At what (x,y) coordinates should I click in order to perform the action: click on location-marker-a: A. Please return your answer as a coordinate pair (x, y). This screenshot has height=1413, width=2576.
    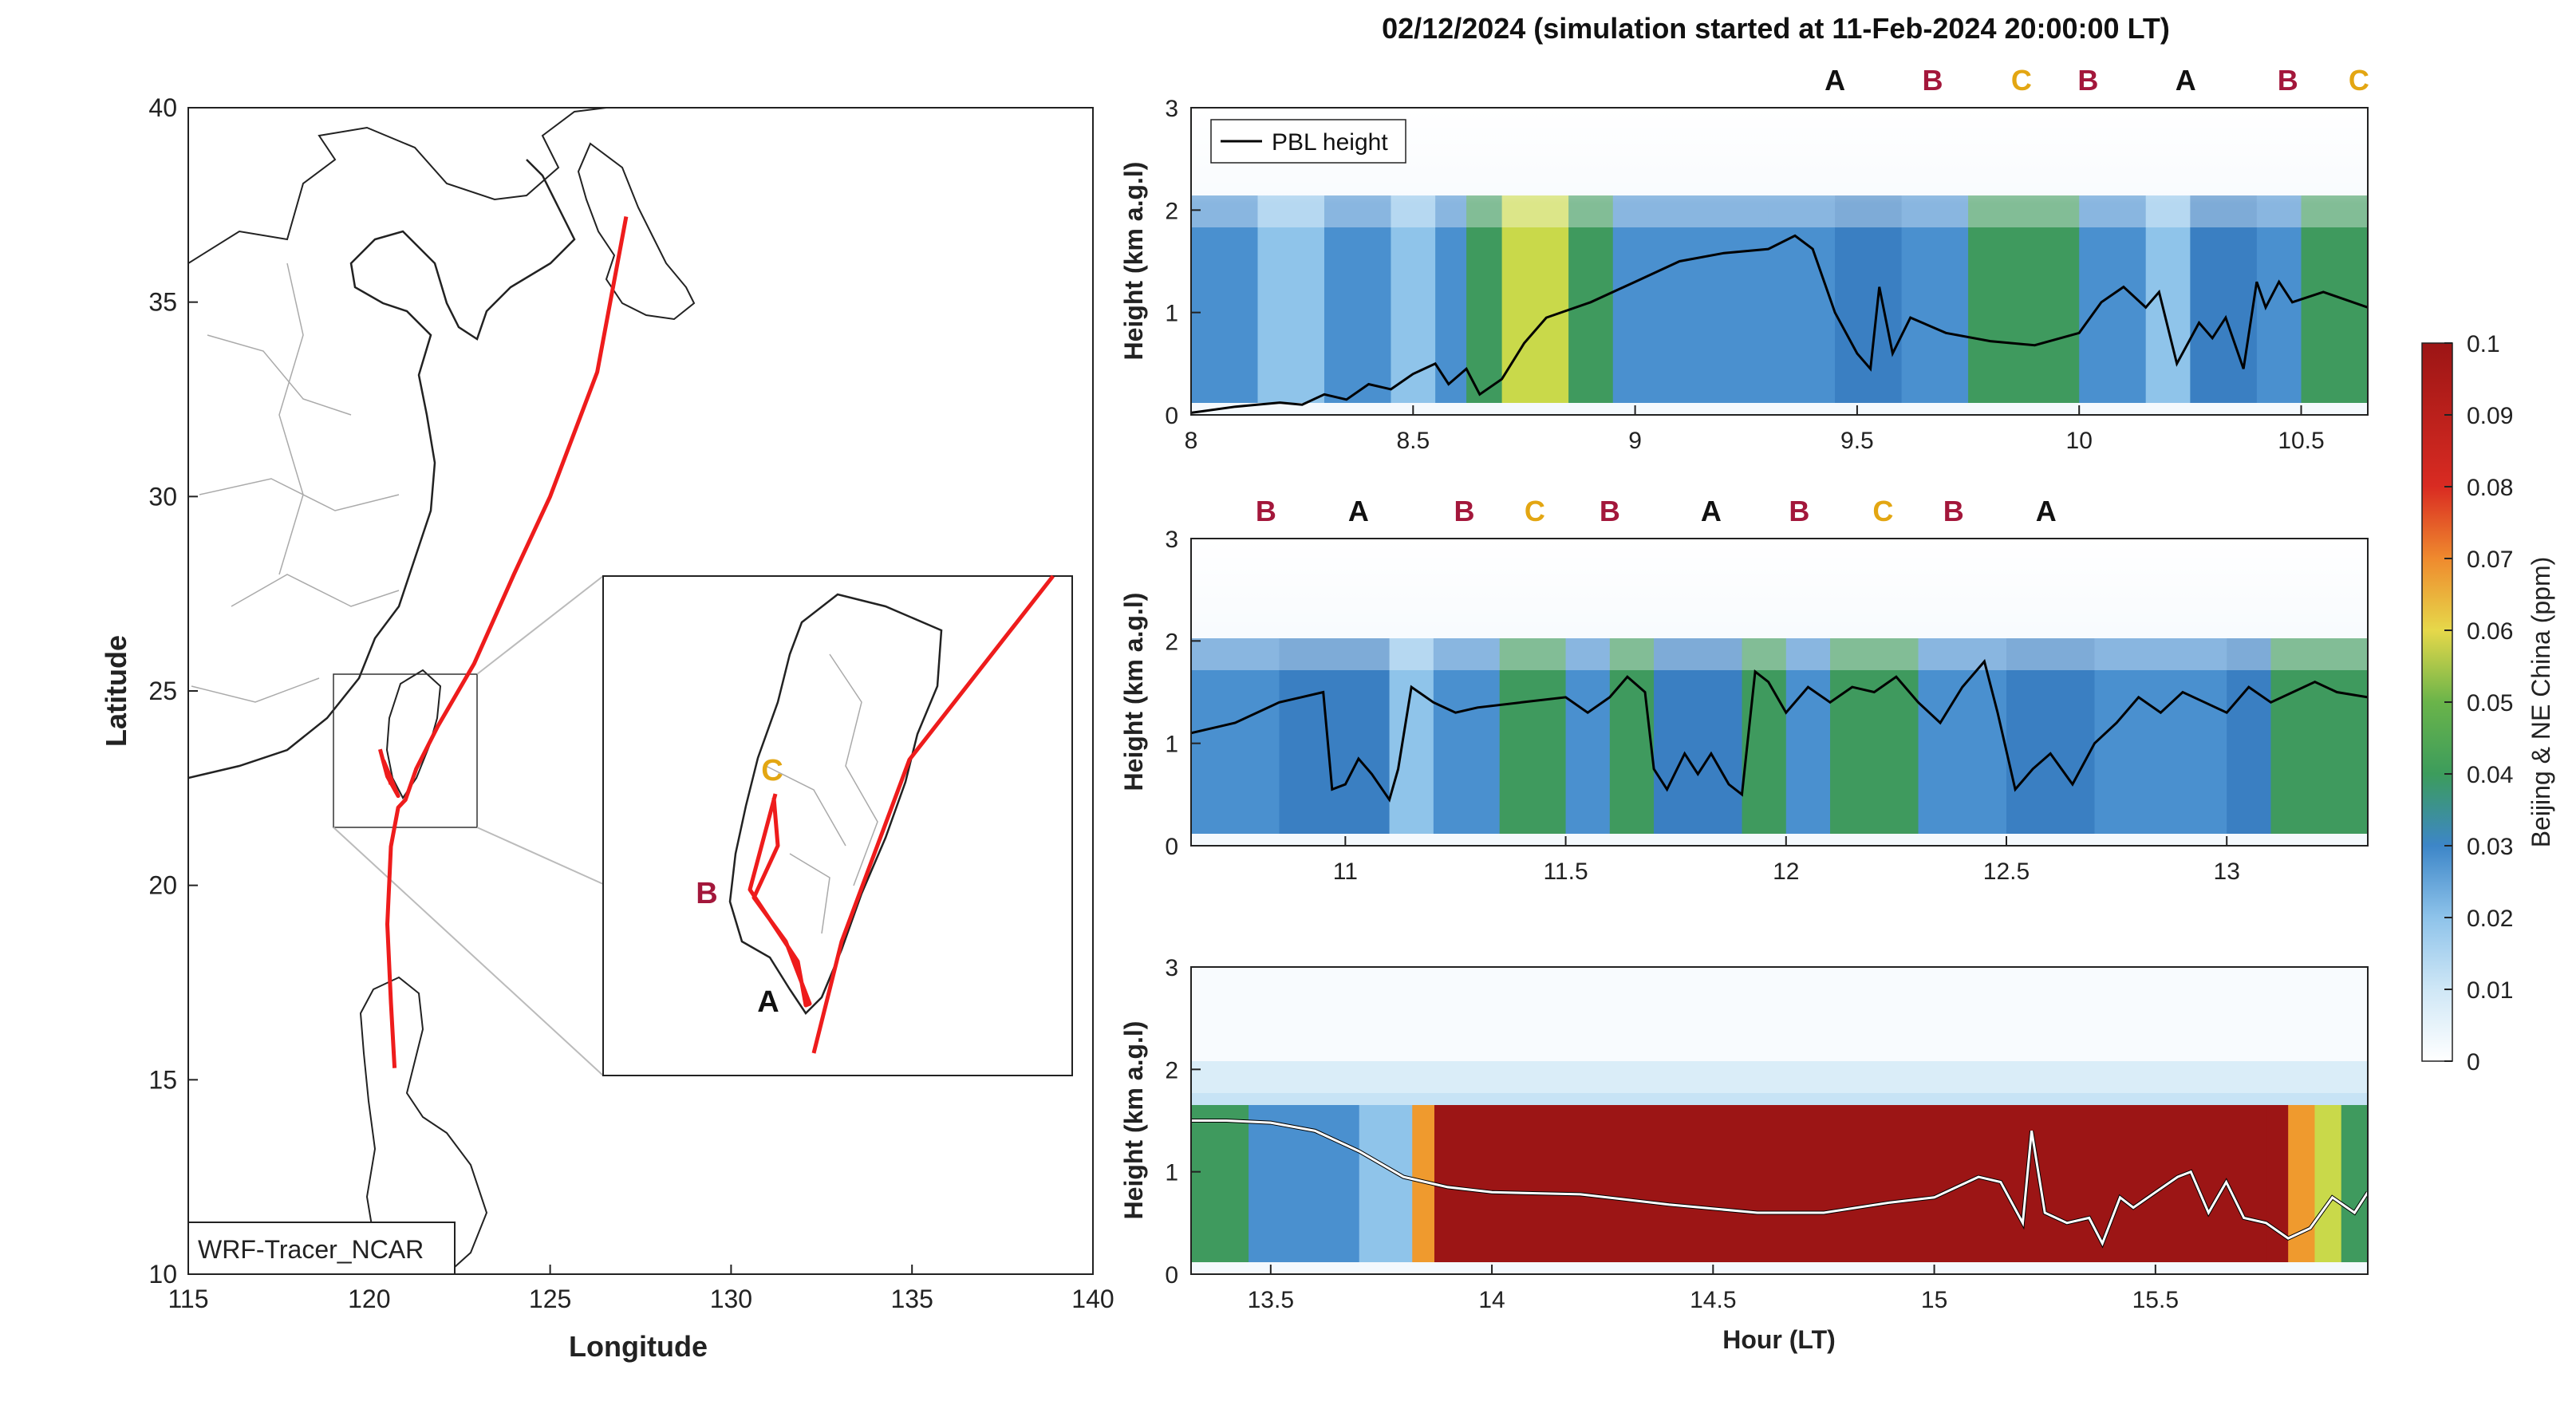
    Looking at the image, I should click on (1358, 511).